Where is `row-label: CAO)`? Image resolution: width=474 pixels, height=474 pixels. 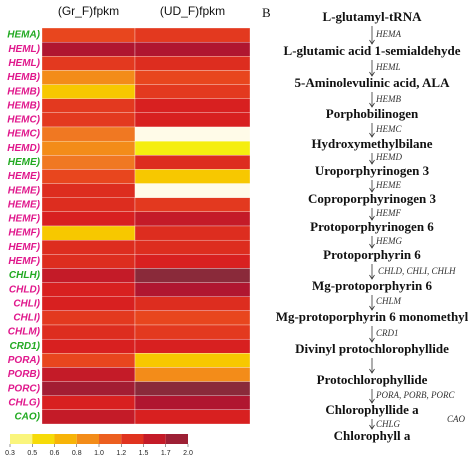 row-label: CAO) is located at coordinates (27, 417).